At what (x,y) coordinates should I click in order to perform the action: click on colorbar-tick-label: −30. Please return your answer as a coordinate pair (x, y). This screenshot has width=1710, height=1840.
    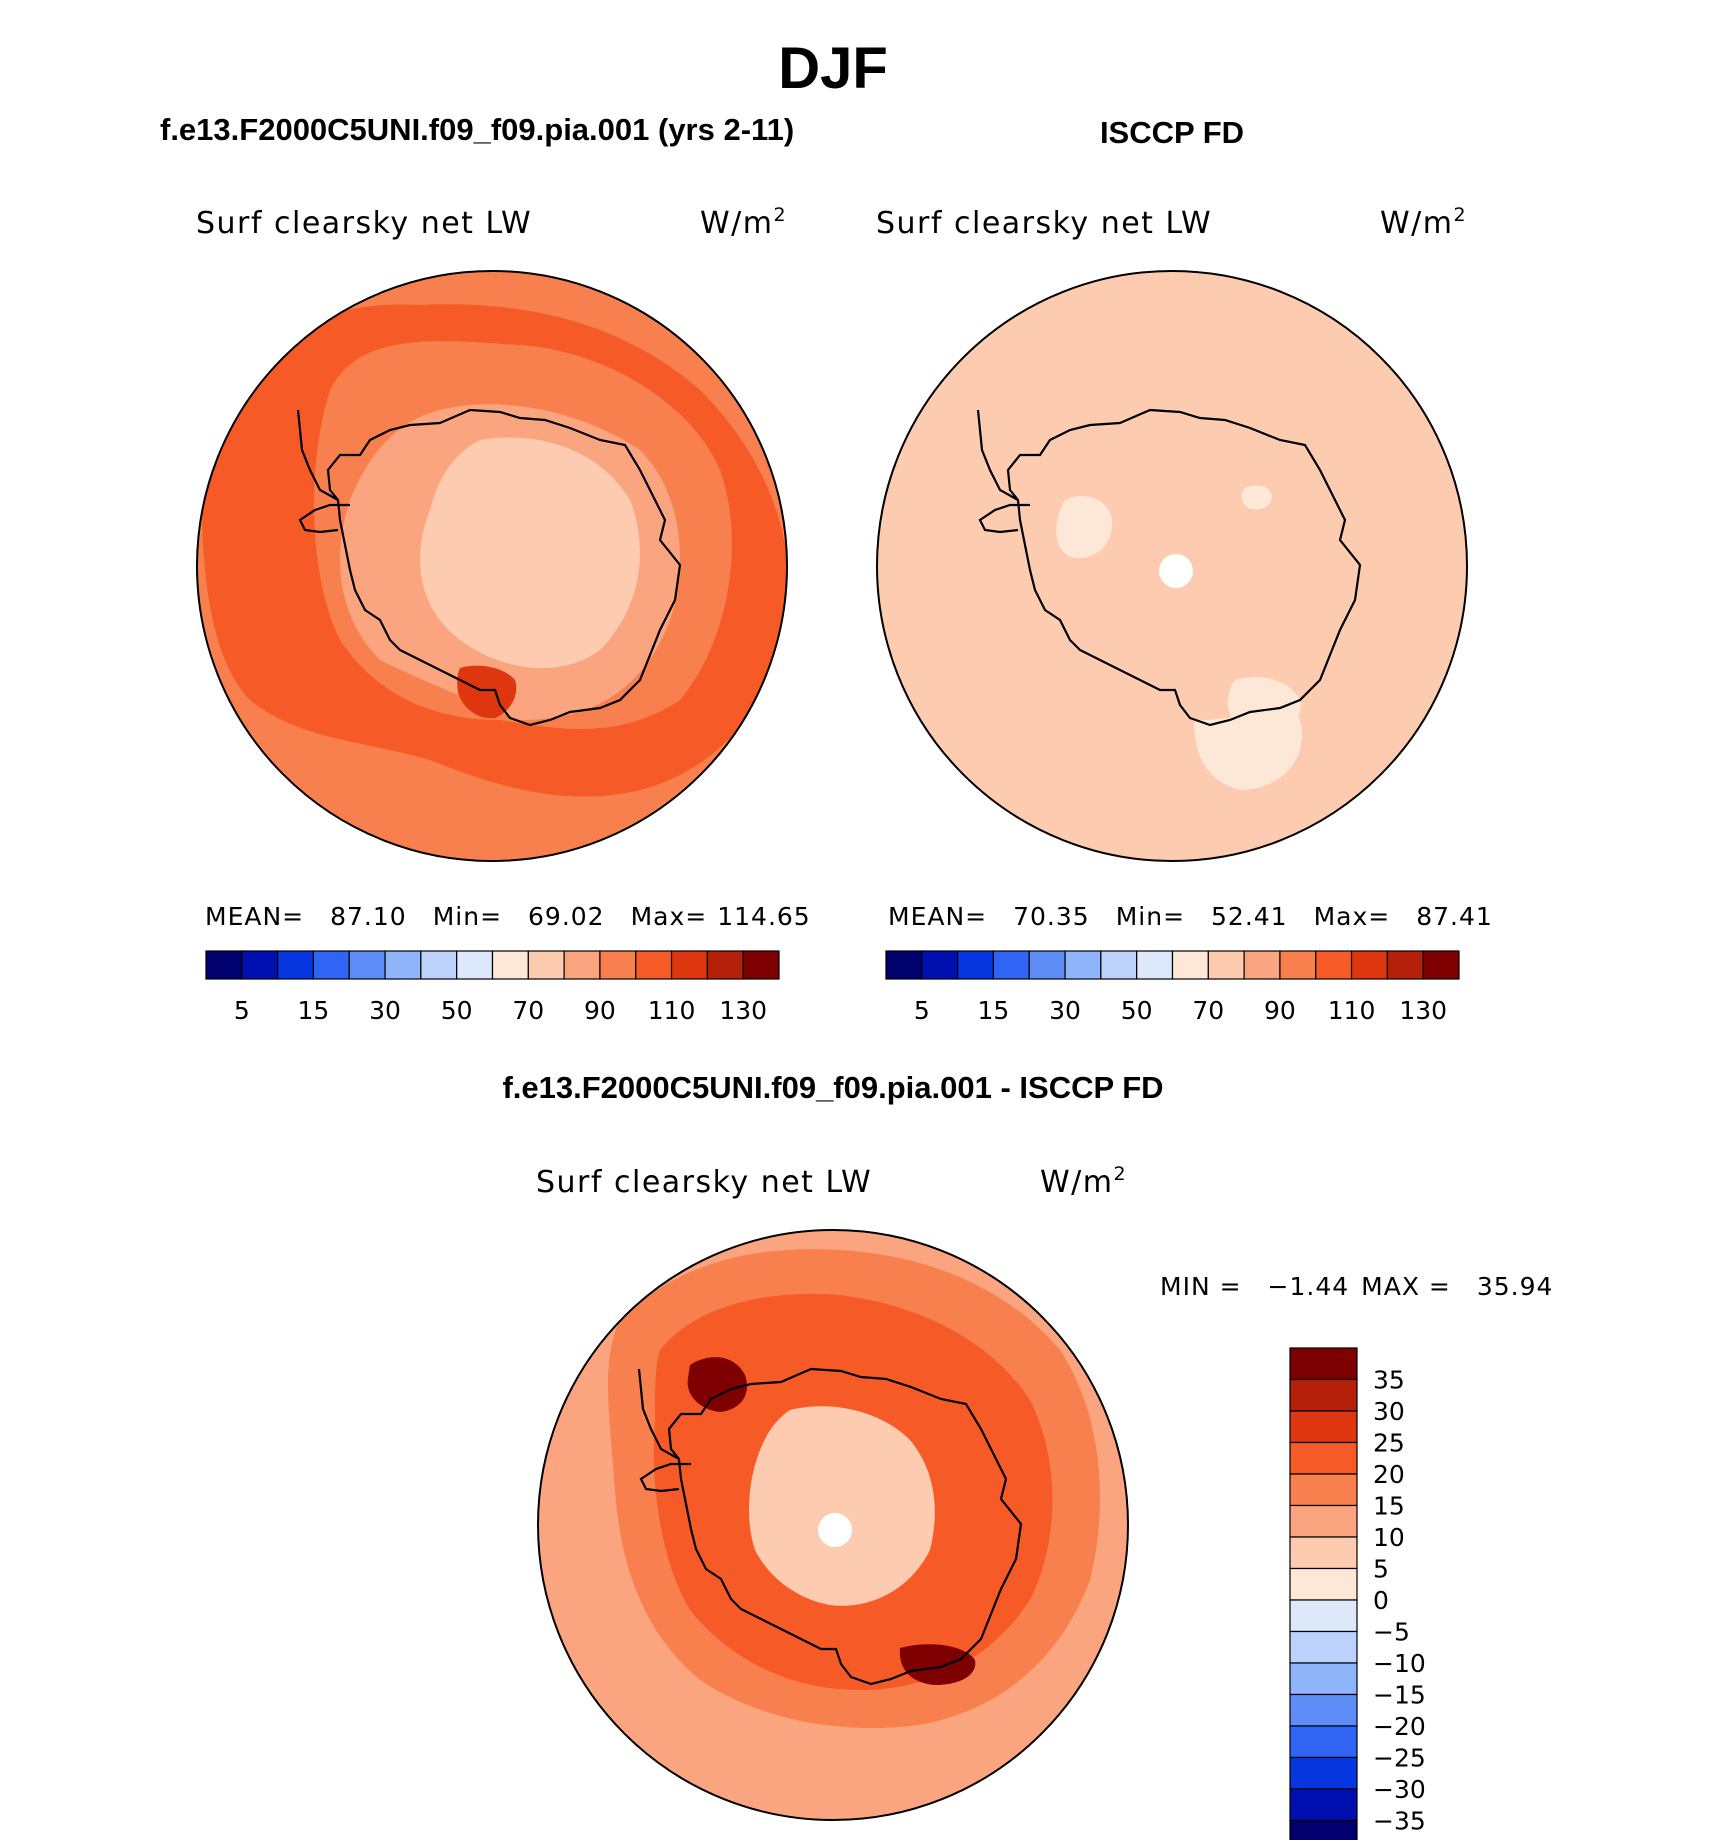
    Looking at the image, I should click on (1399, 1789).